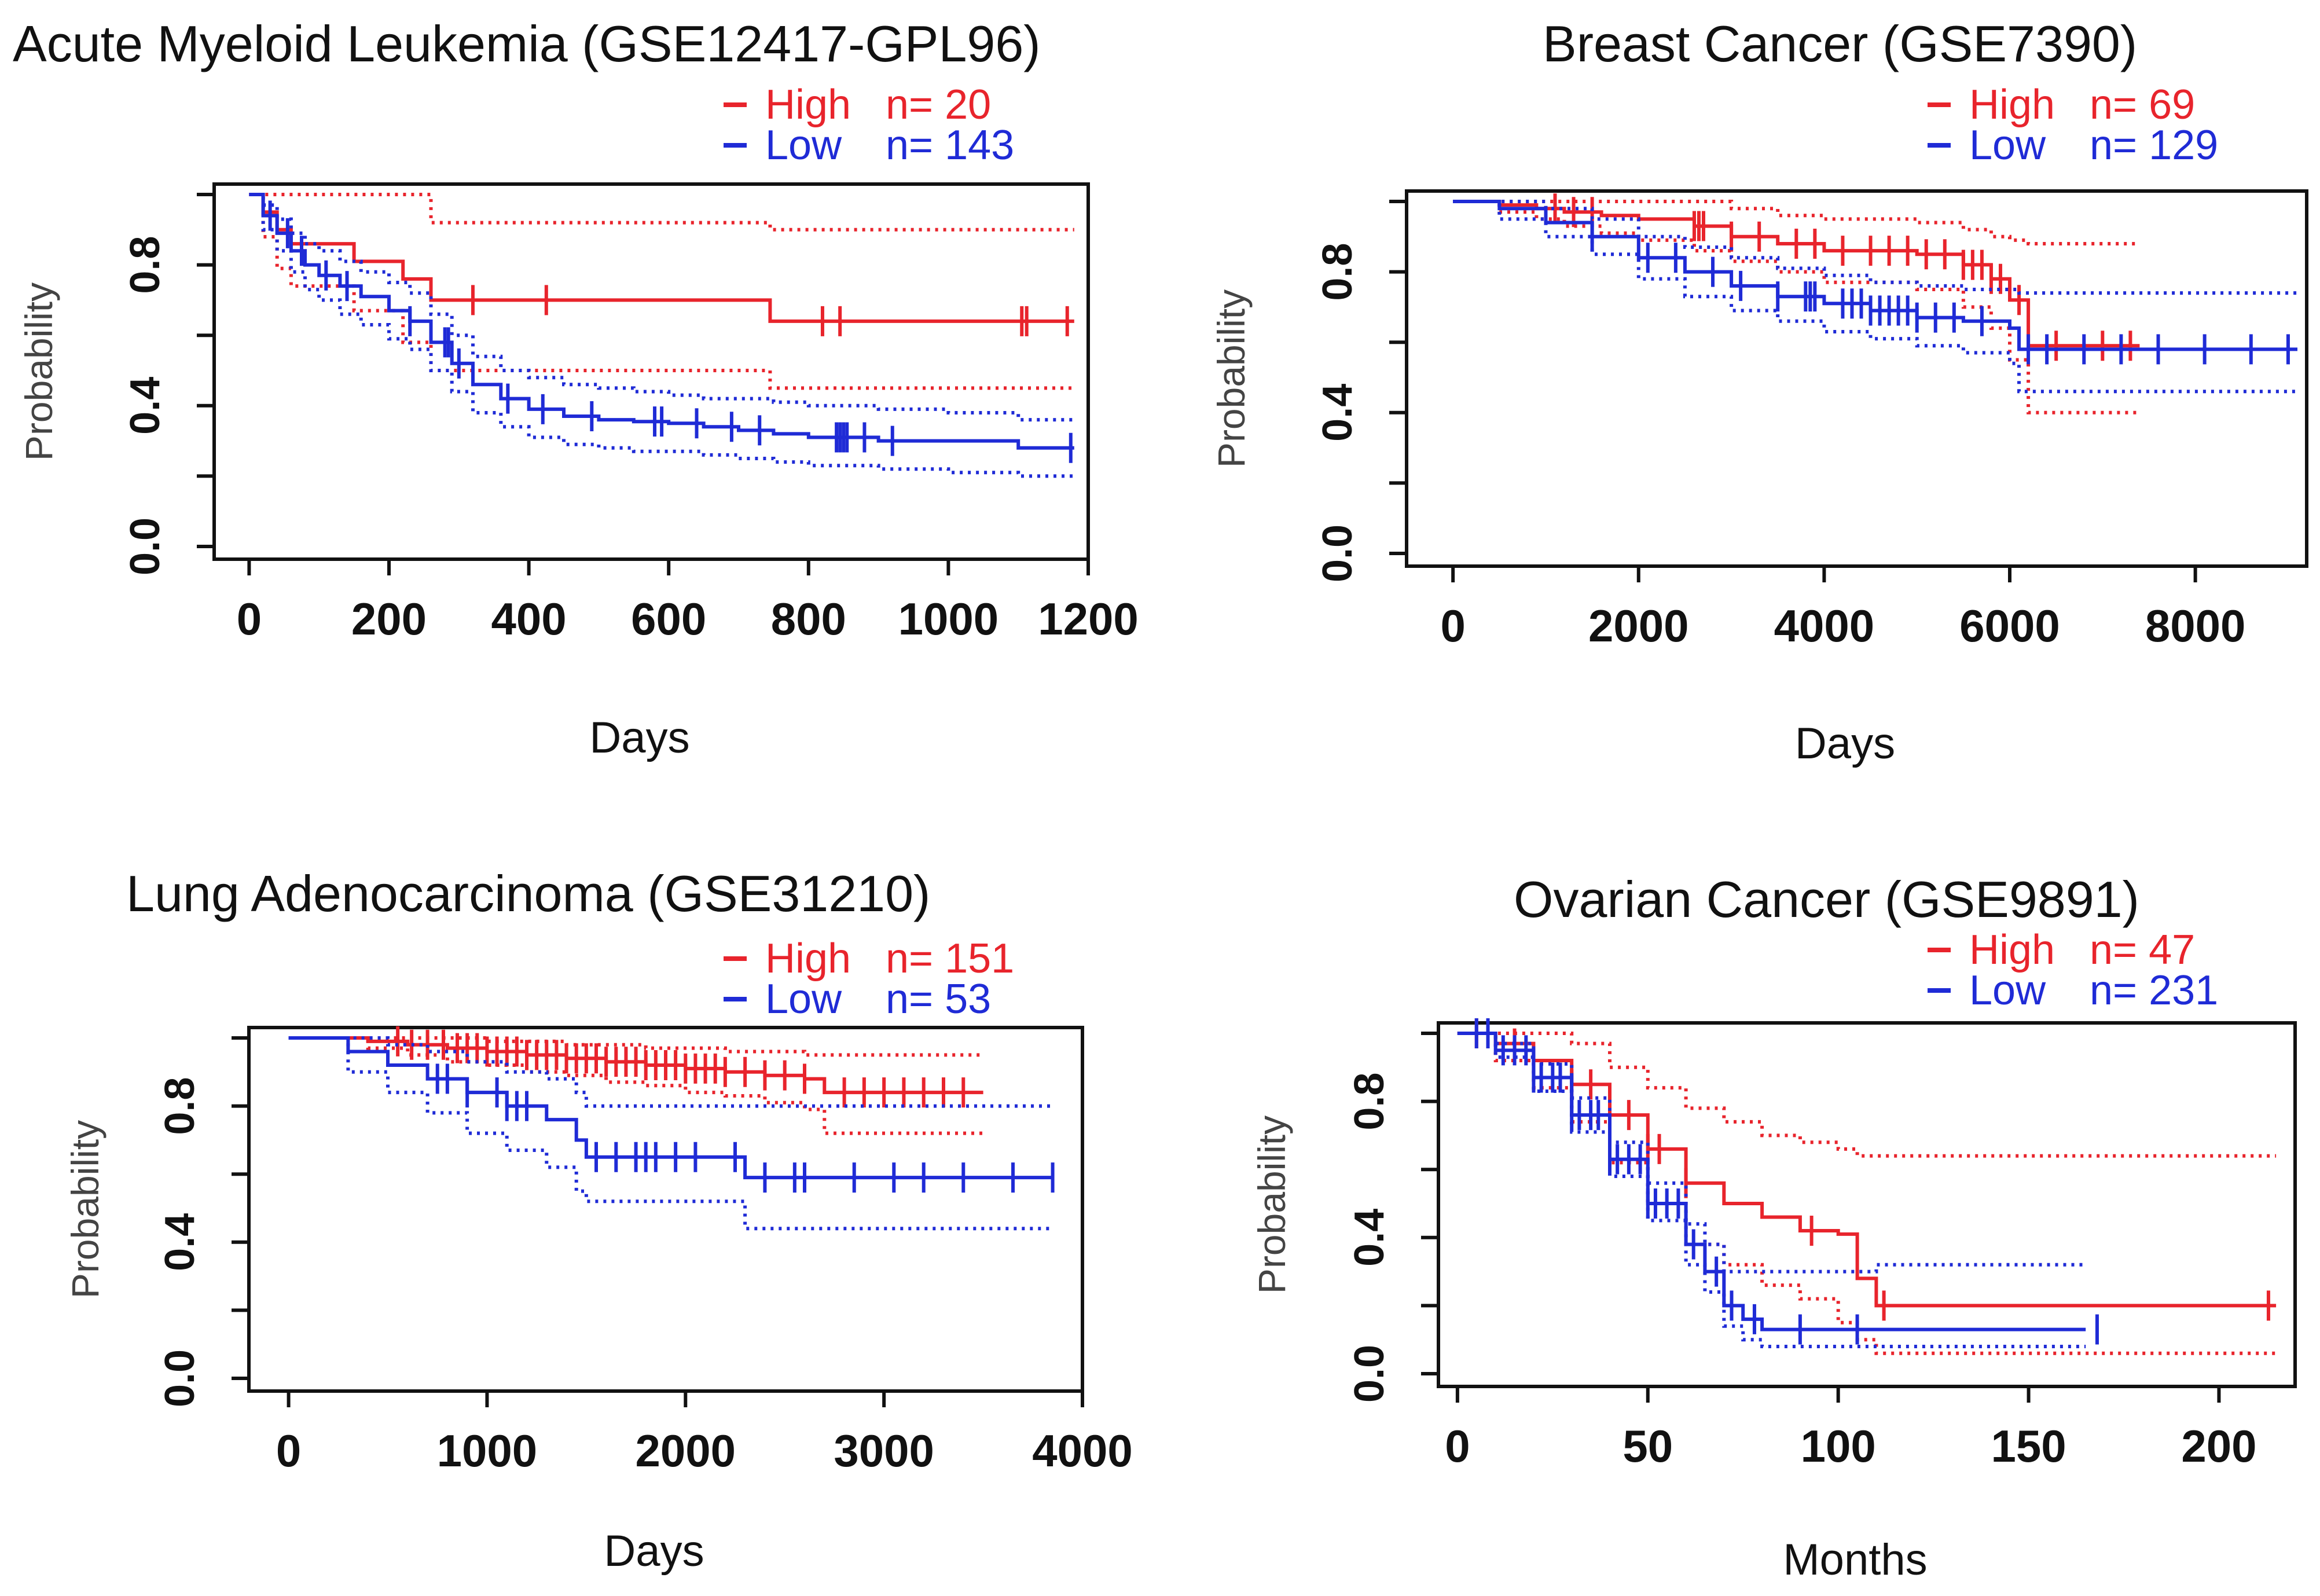 The height and width of the screenshot is (1596, 2320). I want to click on x-tick-label: 3000, so click(884, 1450).